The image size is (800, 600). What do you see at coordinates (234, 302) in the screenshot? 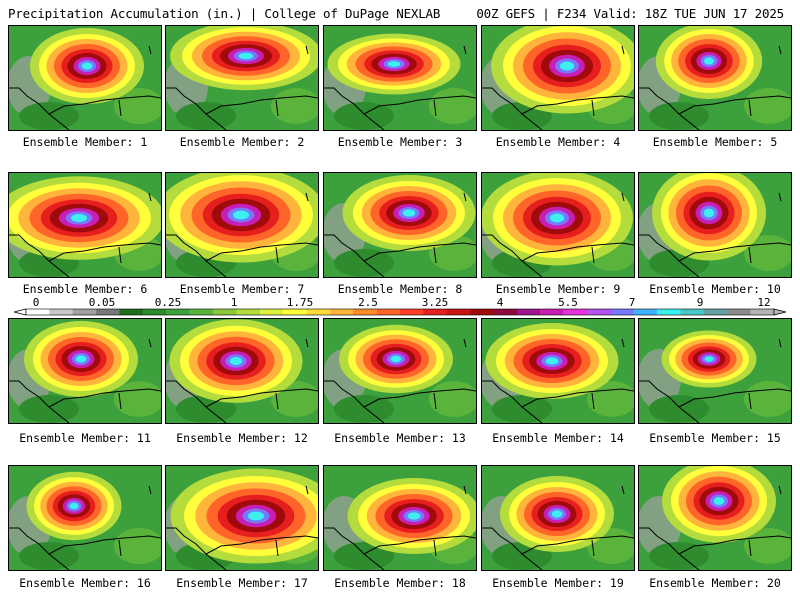
I see `colorbar-tick-label: 1` at bounding box center [234, 302].